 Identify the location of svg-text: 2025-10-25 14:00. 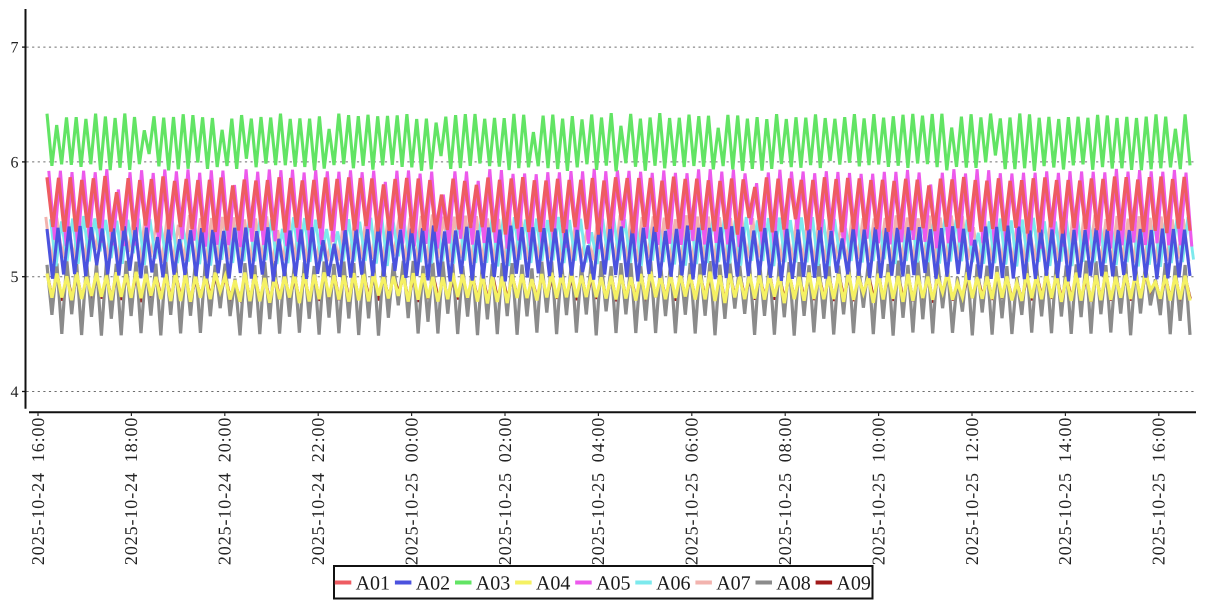
(1065, 491).